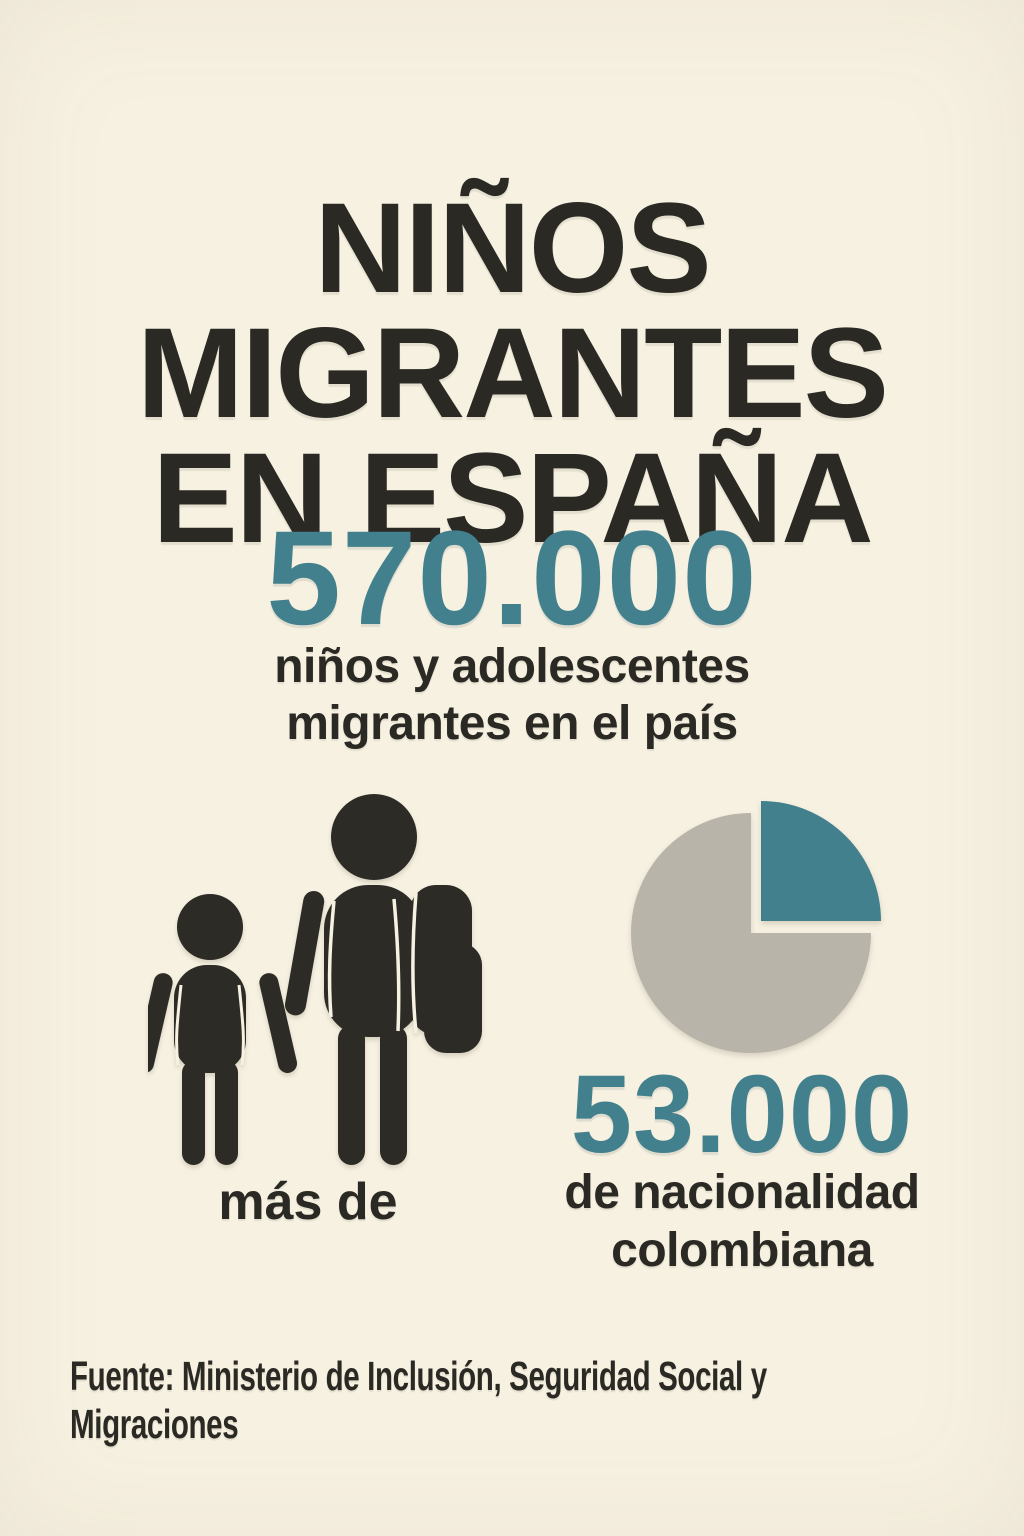 The width and height of the screenshot is (1024, 1536). I want to click on stat-total-value: 570.000, so click(512, 578).